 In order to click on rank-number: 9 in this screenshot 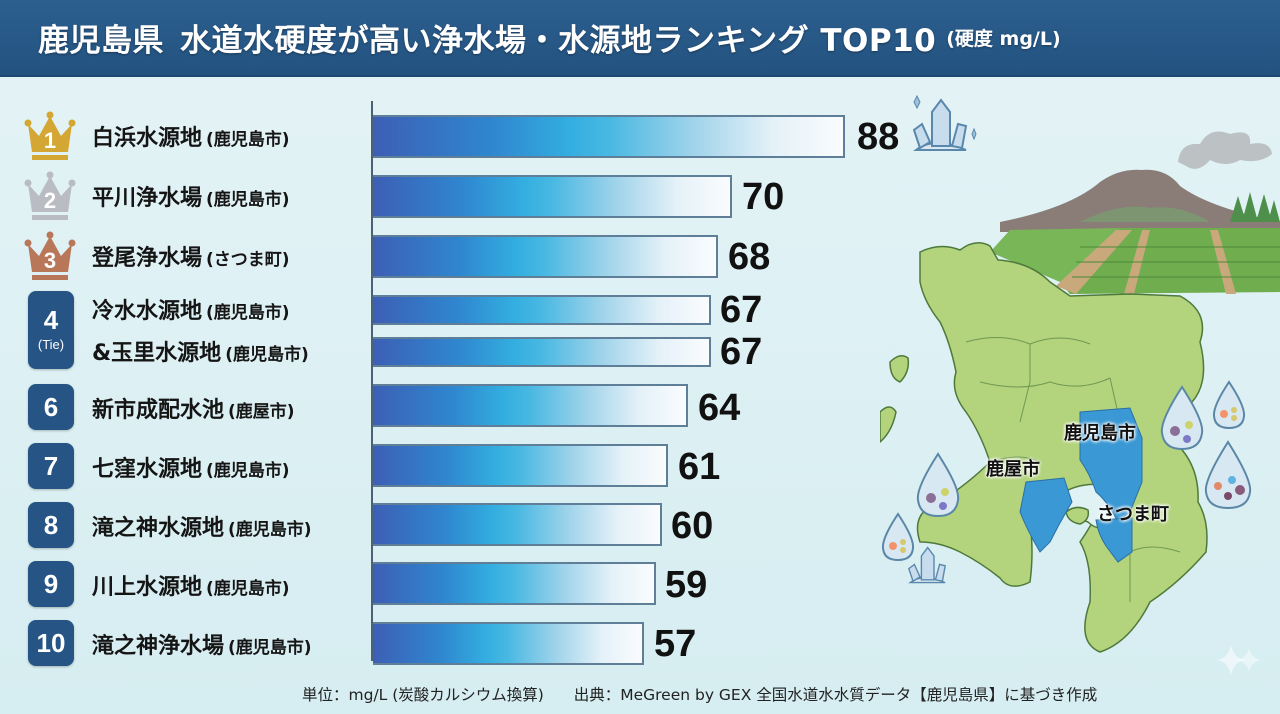, I will do `click(51, 583)`.